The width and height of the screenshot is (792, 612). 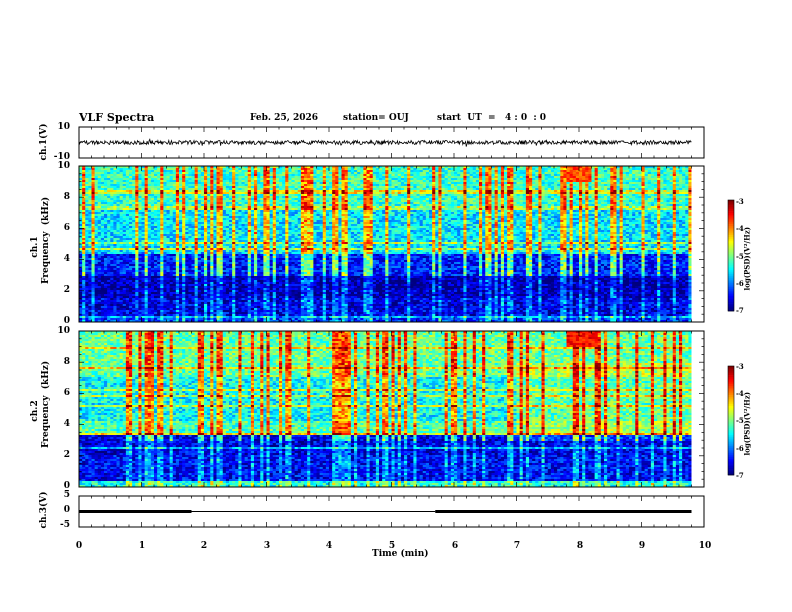 I want to click on ch2-spectrogram-ylabel: ch.2 Frequency (kHz), so click(x=41, y=404).